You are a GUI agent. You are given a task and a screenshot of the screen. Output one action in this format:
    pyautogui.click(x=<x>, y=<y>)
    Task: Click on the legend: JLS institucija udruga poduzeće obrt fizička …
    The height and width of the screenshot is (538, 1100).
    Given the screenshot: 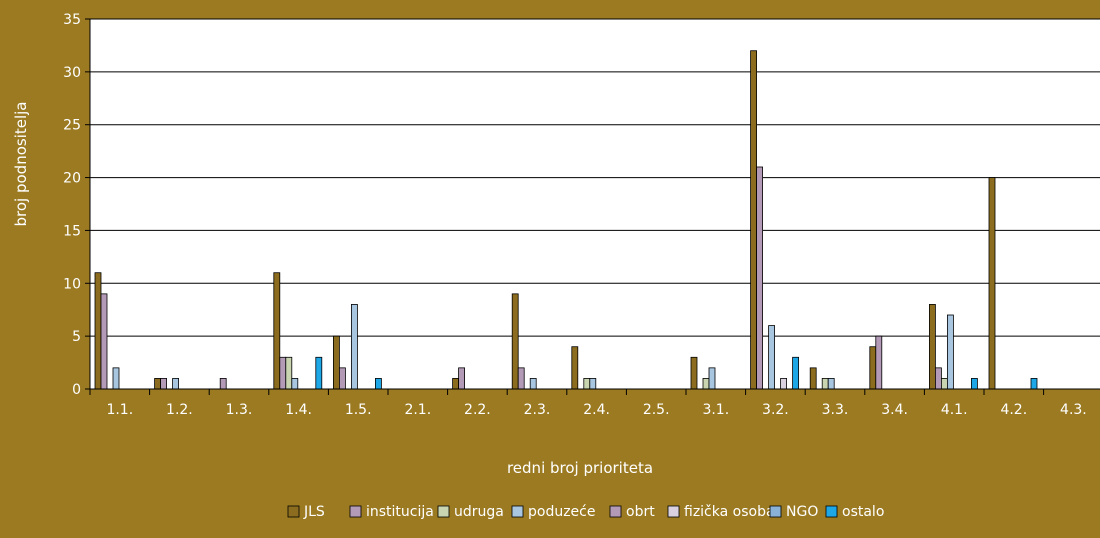 What is the action you would take?
    pyautogui.click(x=585, y=512)
    